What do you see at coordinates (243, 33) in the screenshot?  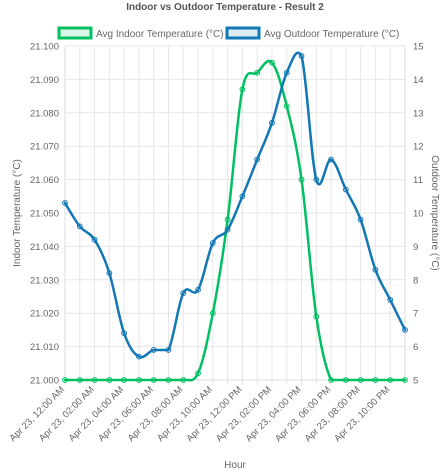 I see `legend-swatch-outdoor` at bounding box center [243, 33].